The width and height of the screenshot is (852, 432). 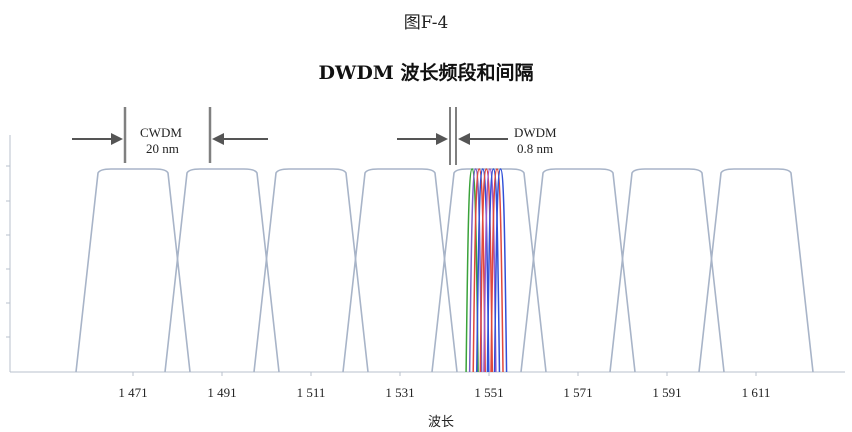 I want to click on y-axis, so click(x=8, y=253).